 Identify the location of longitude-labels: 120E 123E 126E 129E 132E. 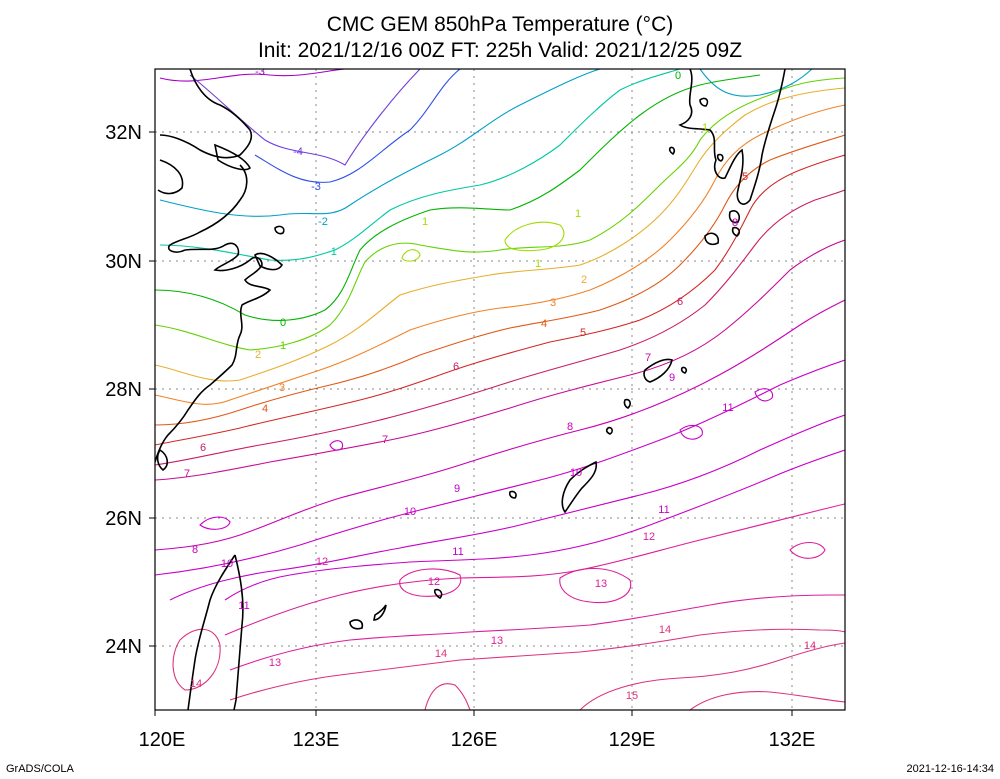
(477, 740).